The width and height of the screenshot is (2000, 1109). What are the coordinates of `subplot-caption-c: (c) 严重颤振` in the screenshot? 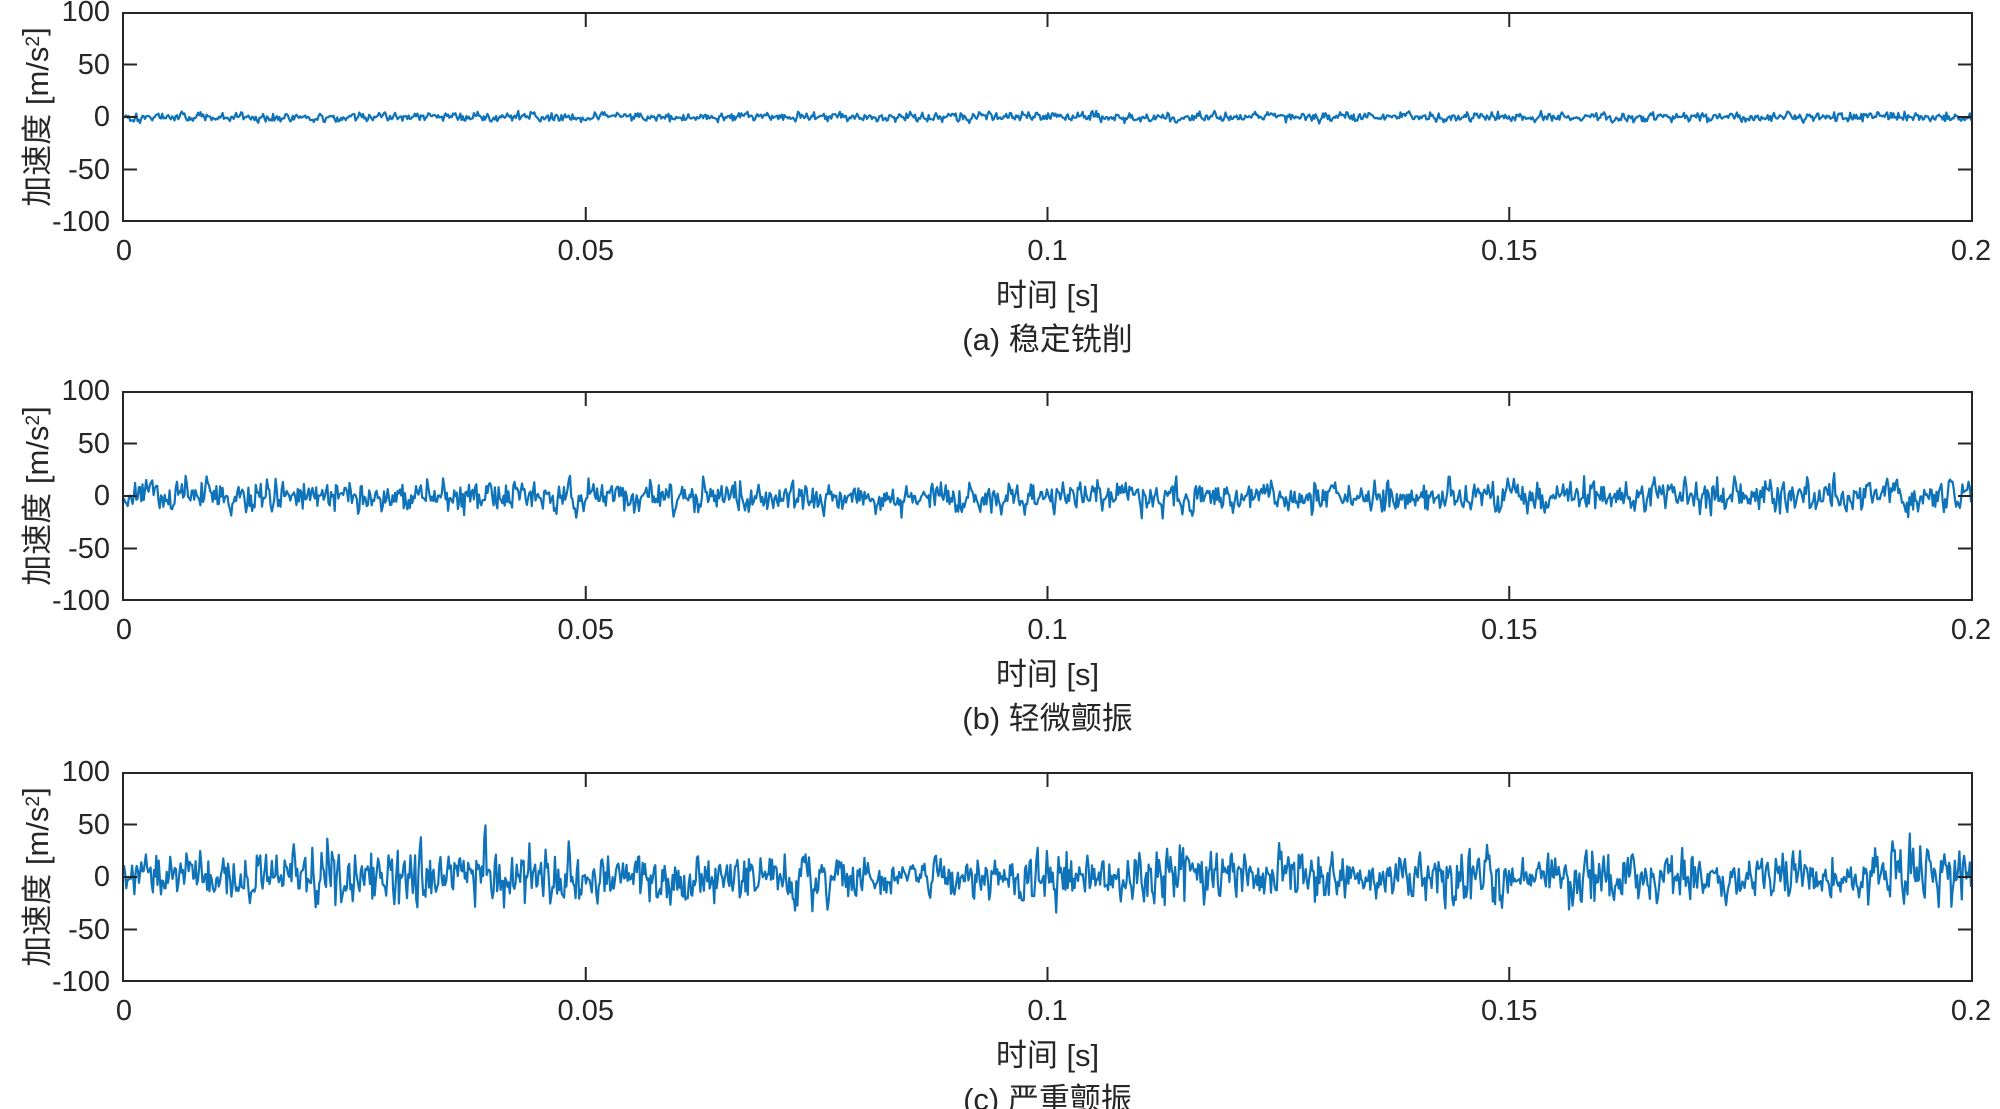 It's located at (1047, 1095).